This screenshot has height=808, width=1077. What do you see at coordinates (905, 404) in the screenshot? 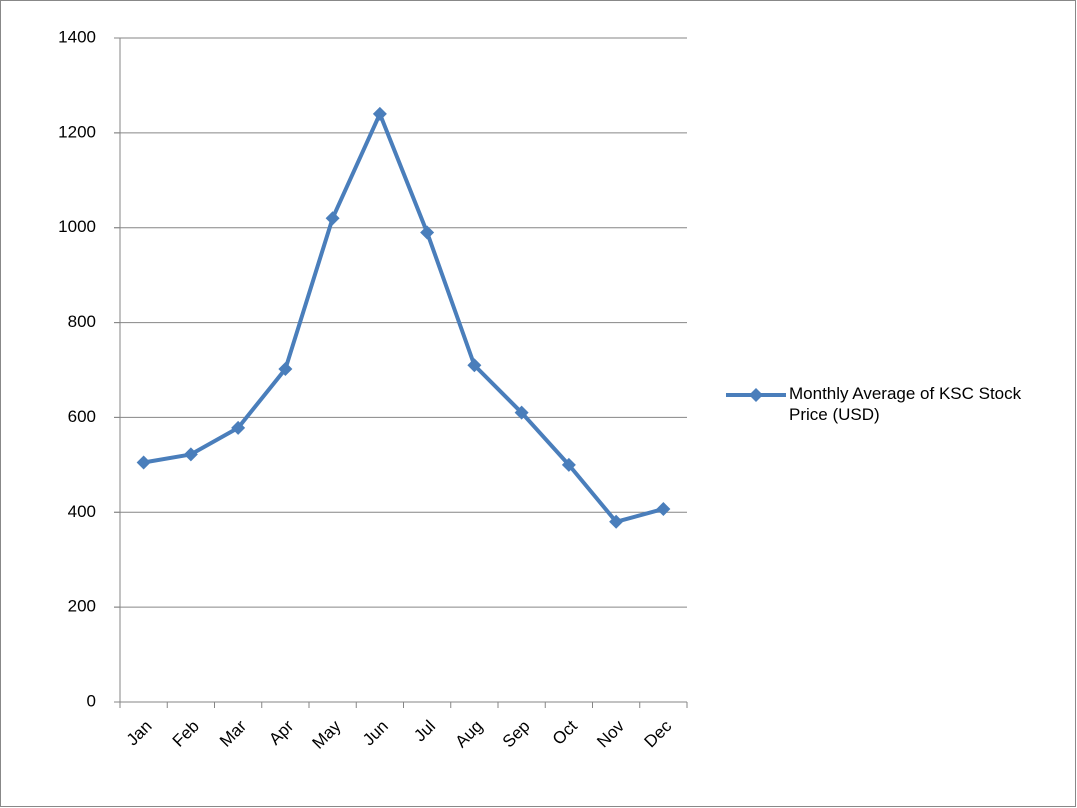
I see `legend-label: Monthly Average of KSC Stock Price (USD)` at bounding box center [905, 404].